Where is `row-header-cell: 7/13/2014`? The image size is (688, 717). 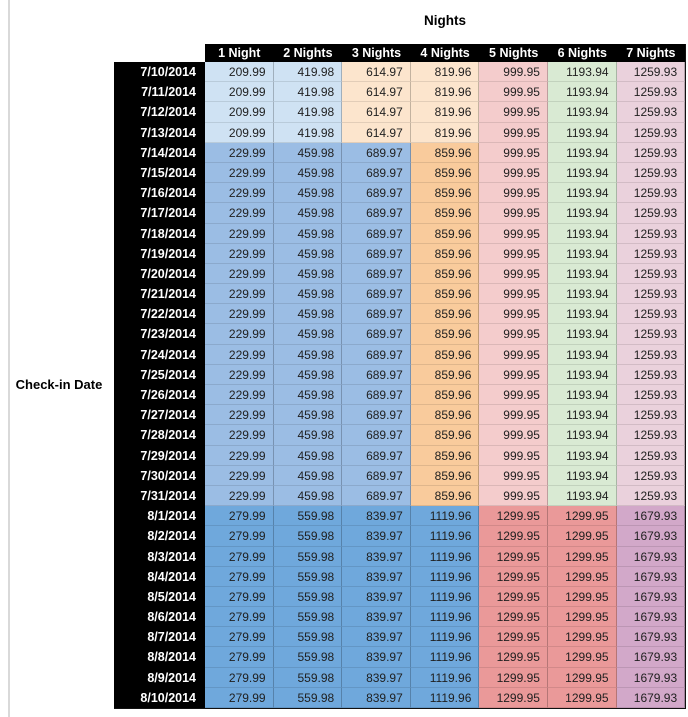
row-header-cell: 7/13/2014 is located at coordinates (159, 132).